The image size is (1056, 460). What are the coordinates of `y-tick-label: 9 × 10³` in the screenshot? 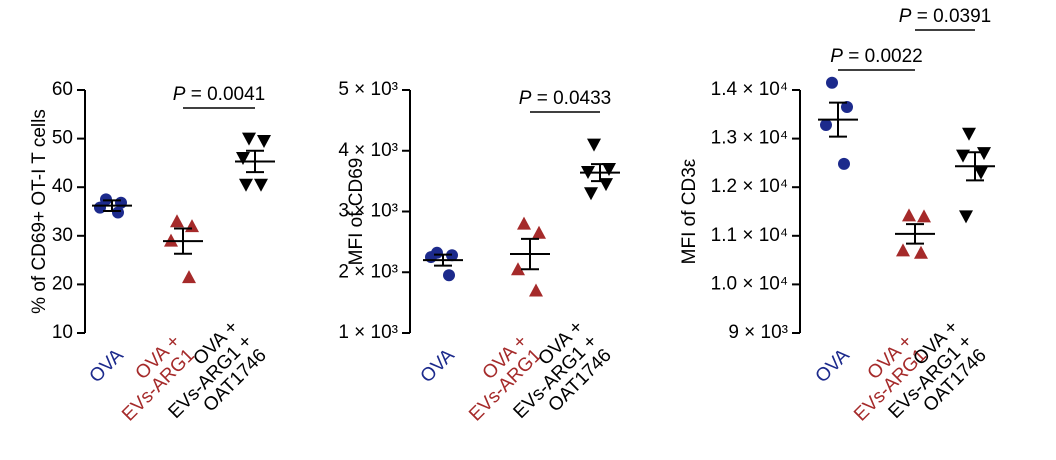 It's located at (758, 332).